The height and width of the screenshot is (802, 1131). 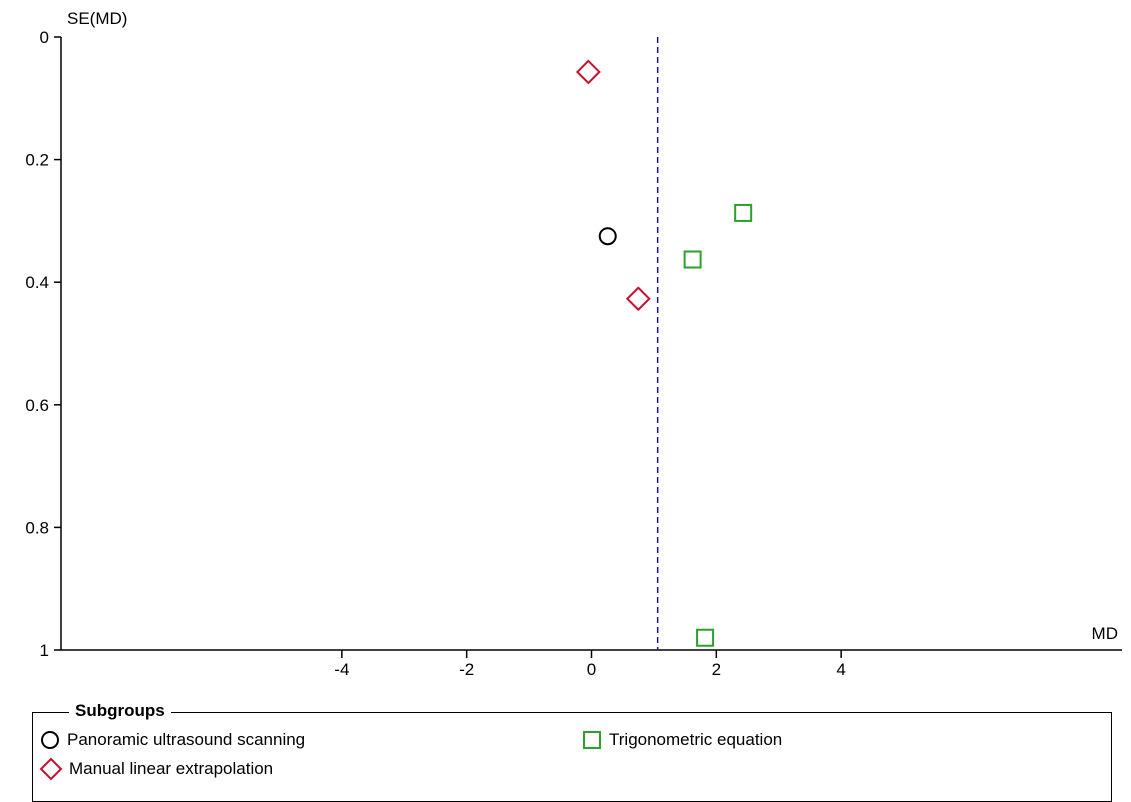 I want to click on legend-item-manual: Manual linear extrapolation, so click(x=156, y=769).